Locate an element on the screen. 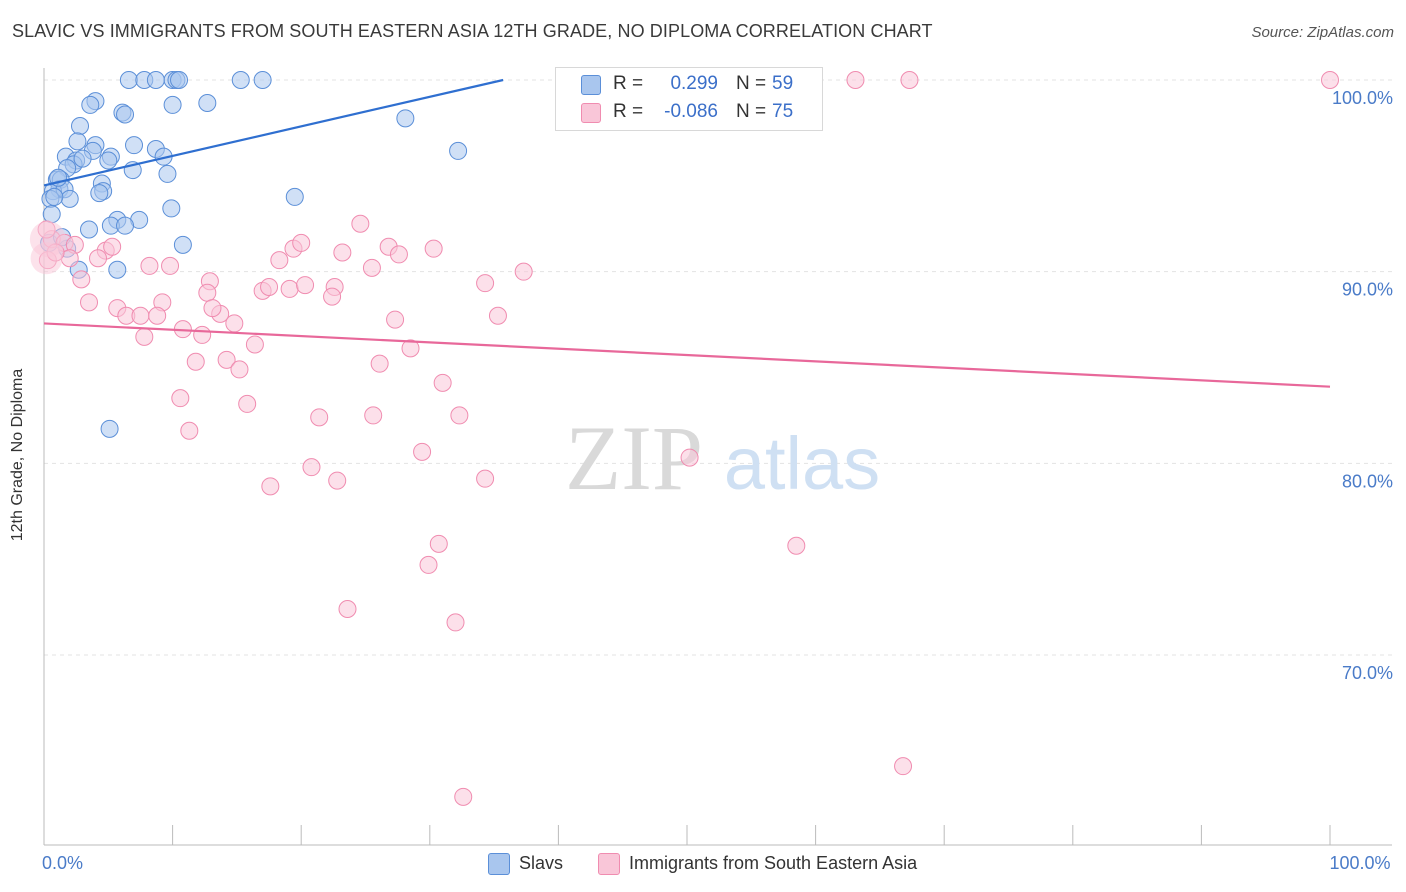 This screenshot has width=1406, height=892. legend-label: Immigrants from South Eastern Asia is located at coordinates (773, 863).